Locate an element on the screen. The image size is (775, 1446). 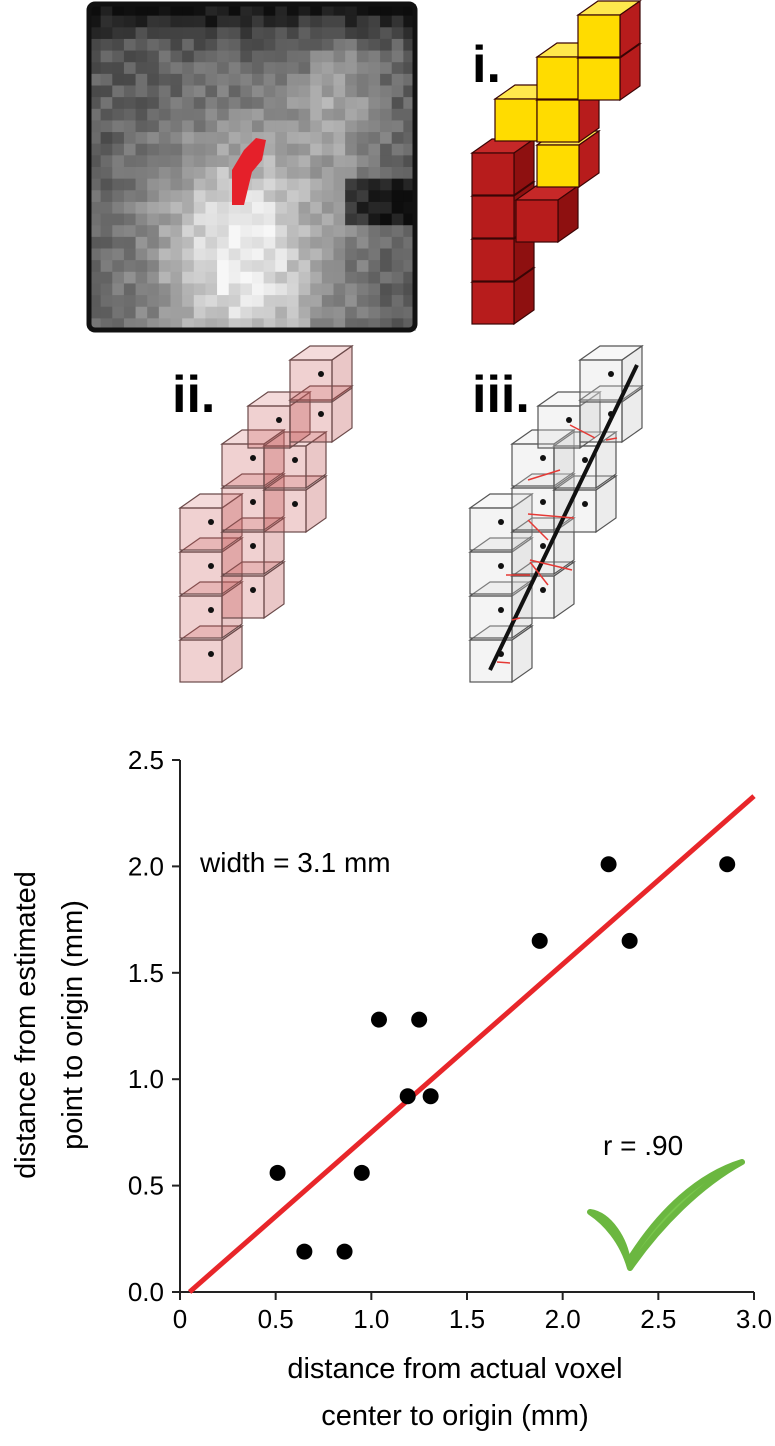
x-tick-label: 2.5 is located at coordinates (658, 1319).